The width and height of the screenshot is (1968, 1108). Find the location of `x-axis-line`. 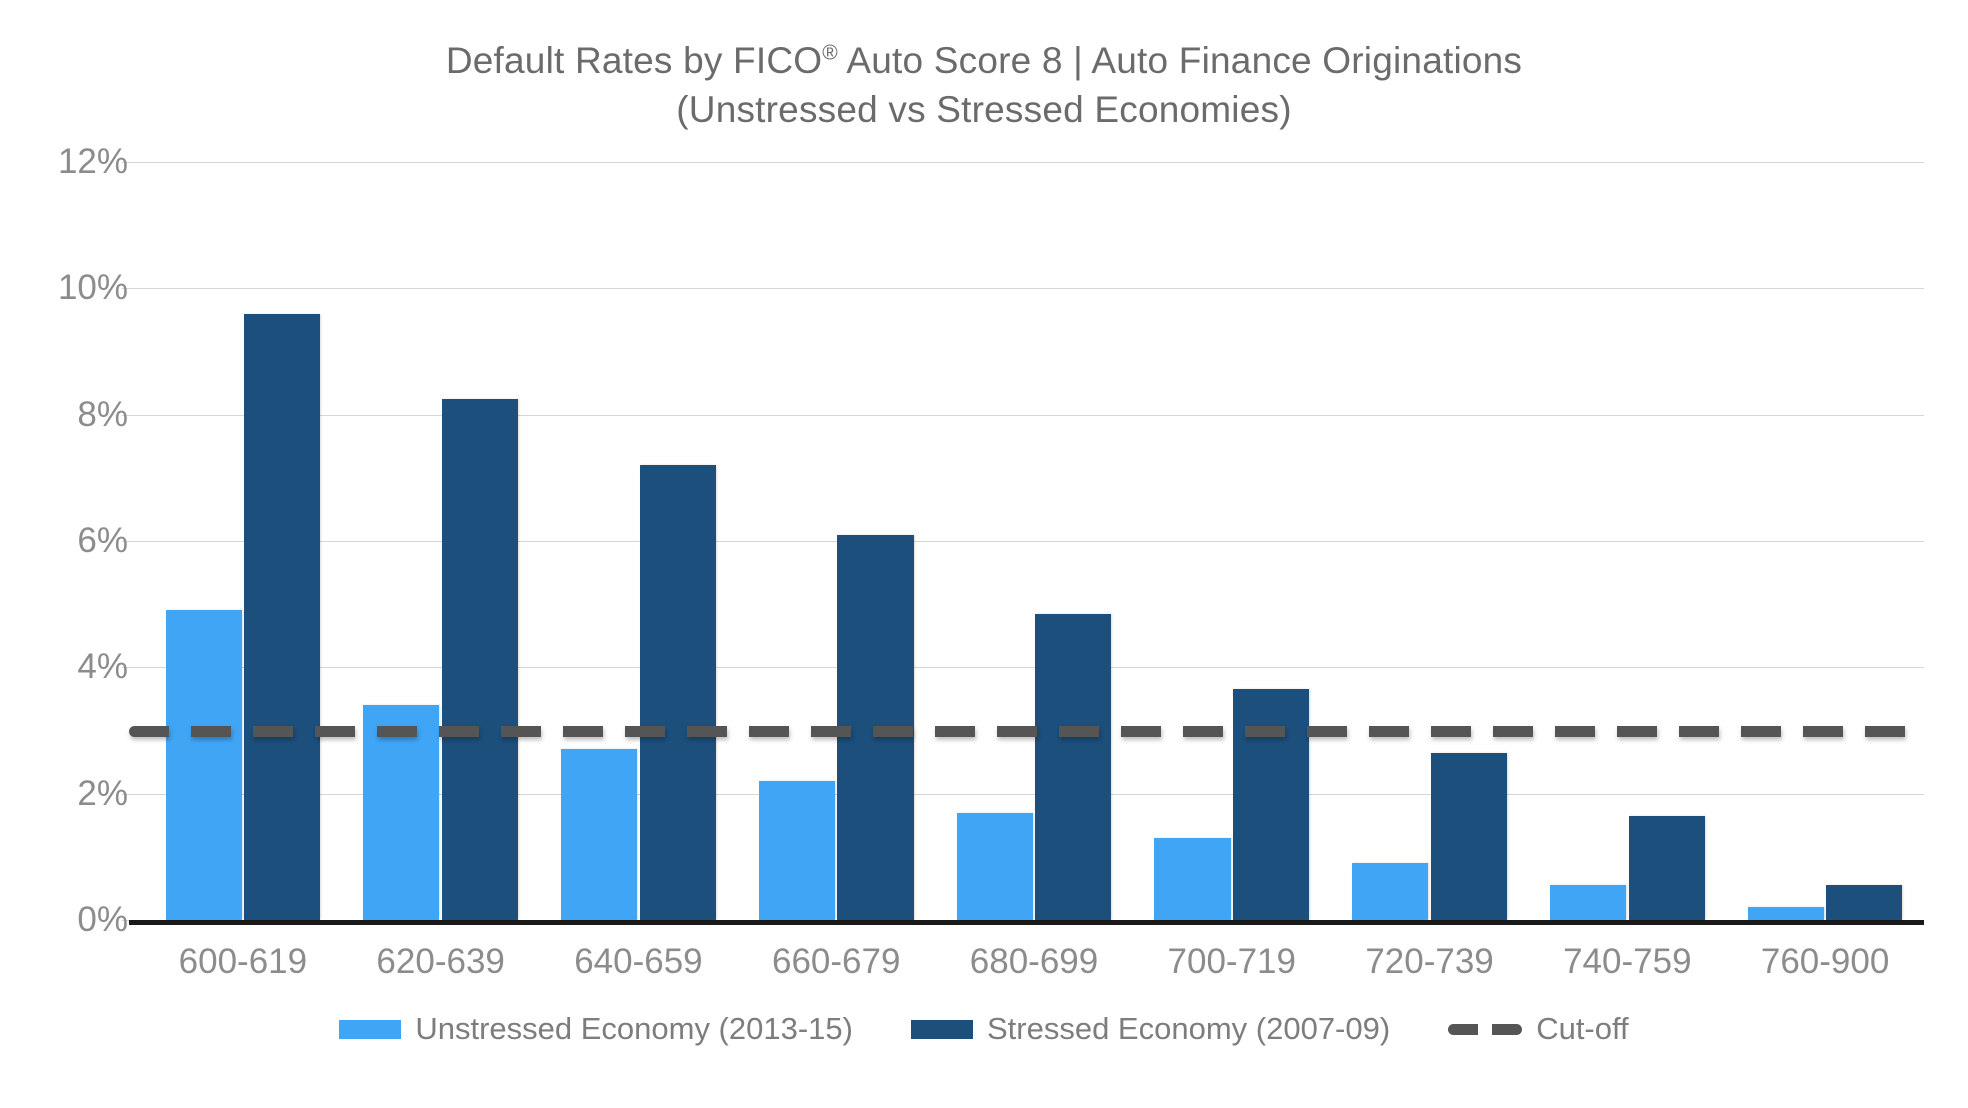

x-axis-line is located at coordinates (1026, 922).